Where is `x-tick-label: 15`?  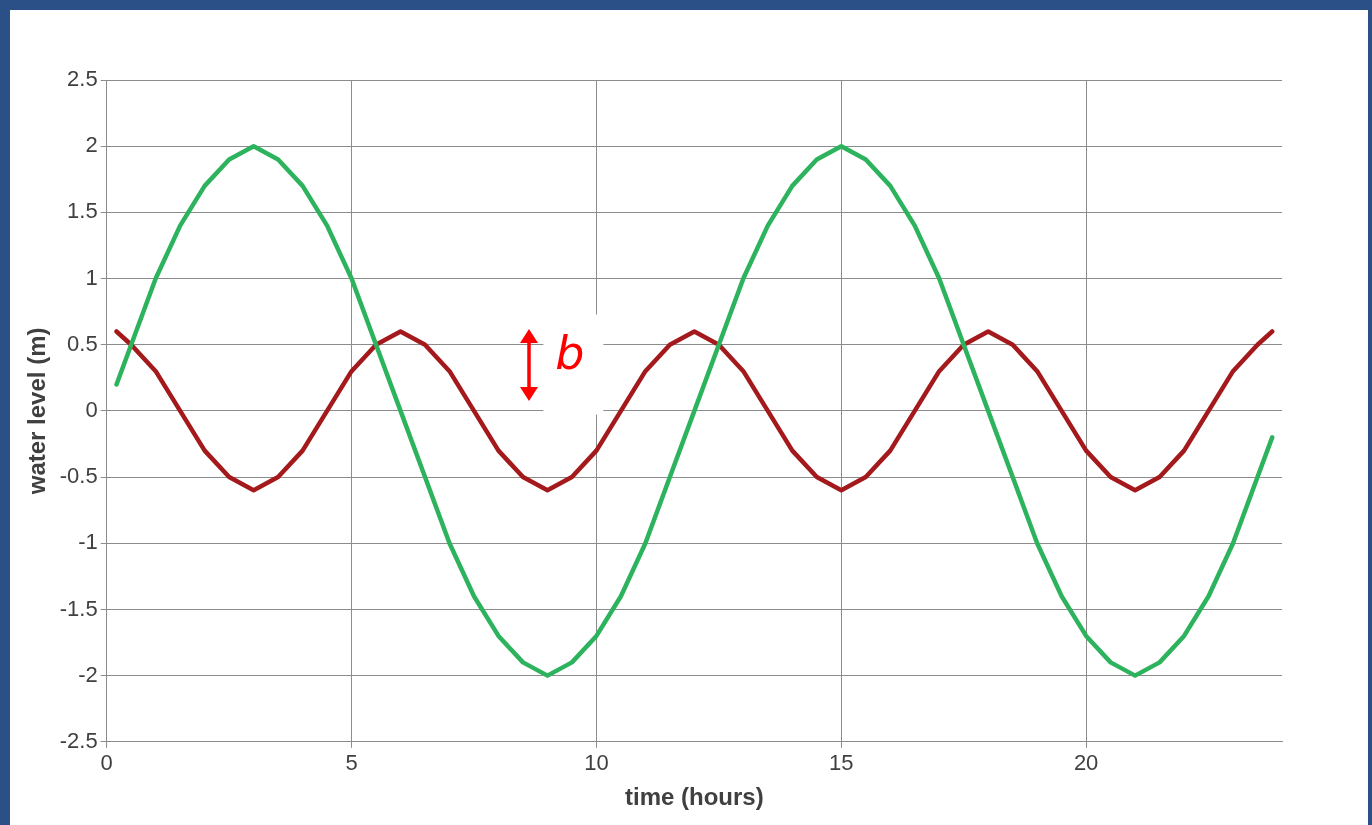 x-tick-label: 15 is located at coordinates (841, 763).